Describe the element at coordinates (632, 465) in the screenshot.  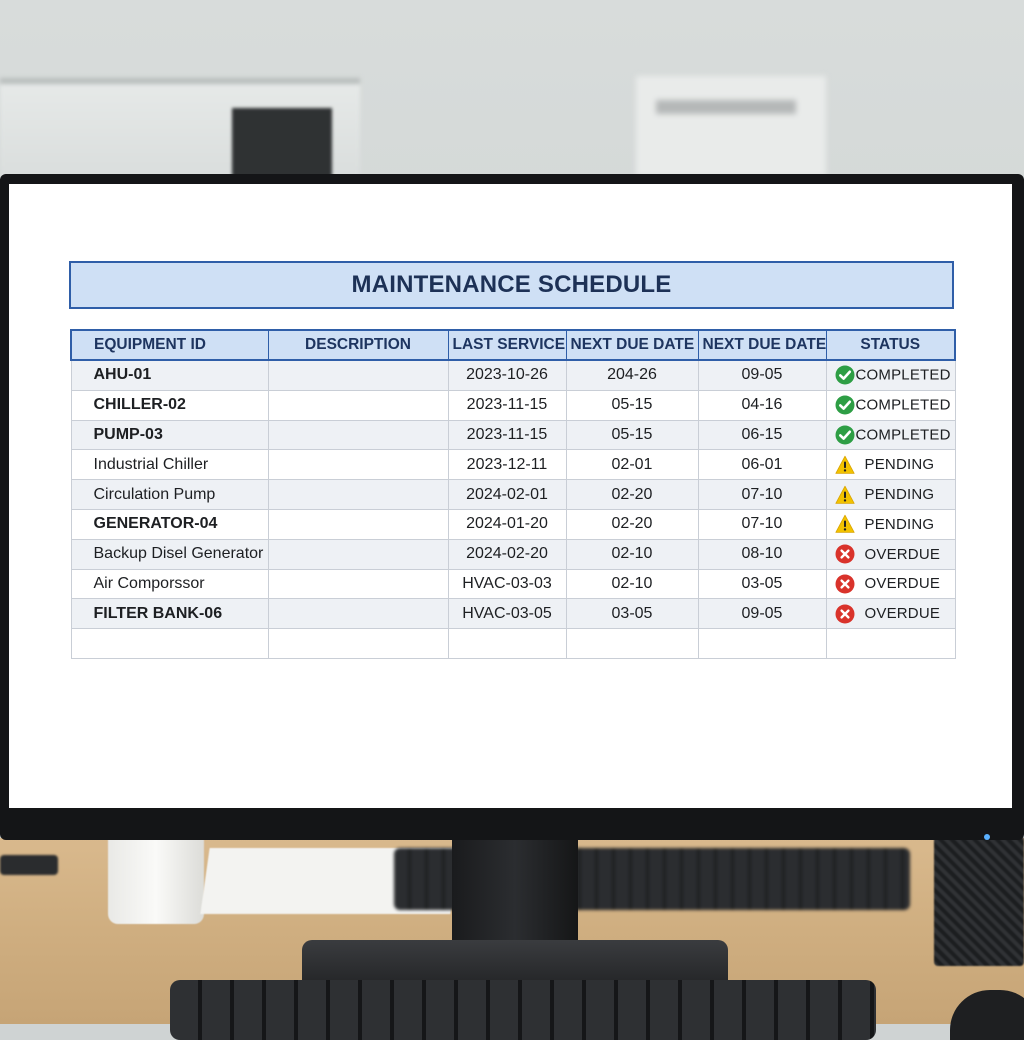
I see `cell-next-due-date: 02-01` at that location.